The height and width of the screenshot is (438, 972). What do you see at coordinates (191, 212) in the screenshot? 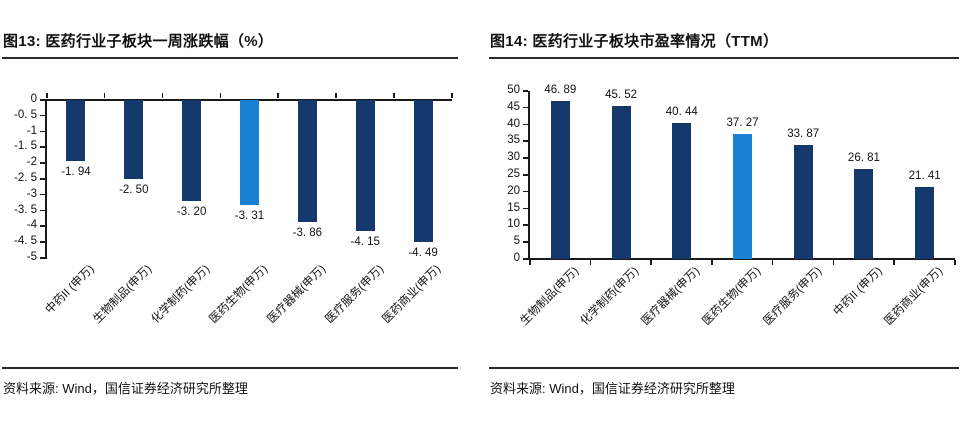
I see `bar-value-label: -3. 20` at bounding box center [191, 212].